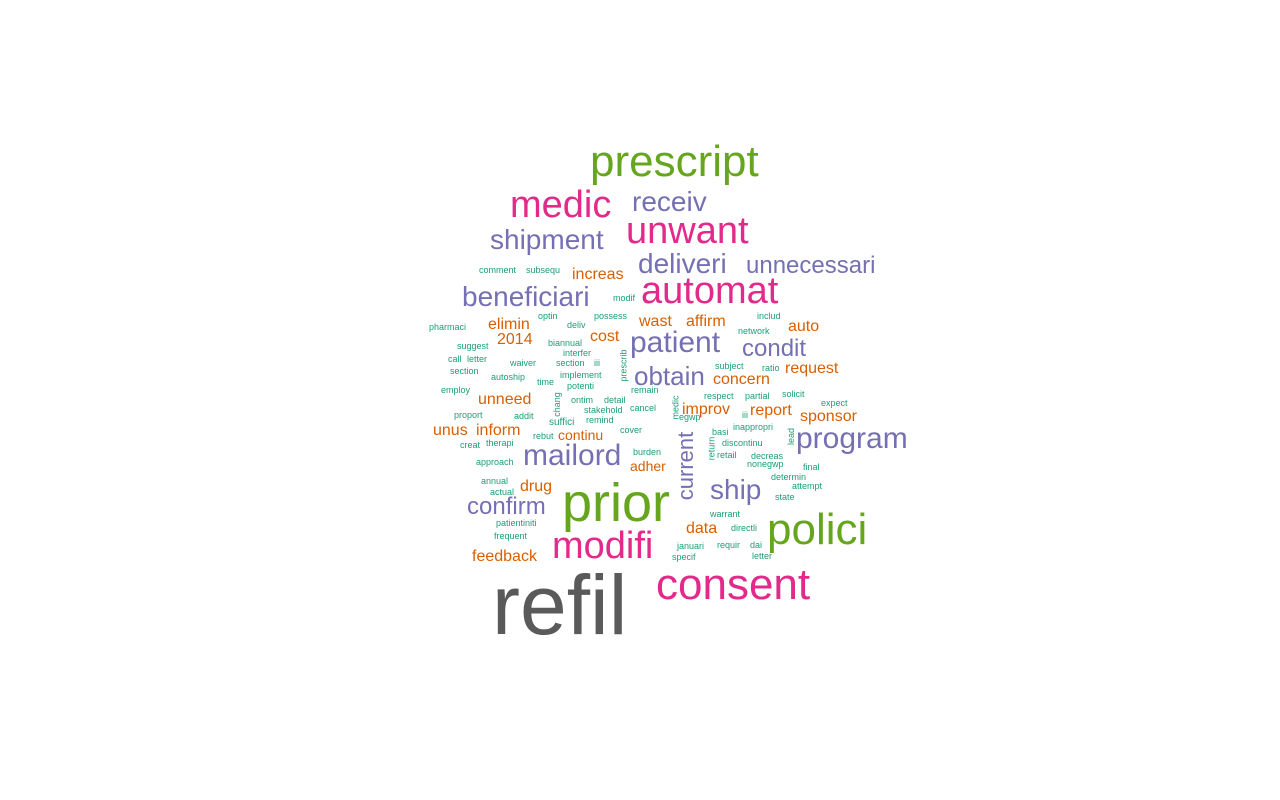 The image size is (1280, 800). I want to click on word-partial: partial, so click(757, 396).